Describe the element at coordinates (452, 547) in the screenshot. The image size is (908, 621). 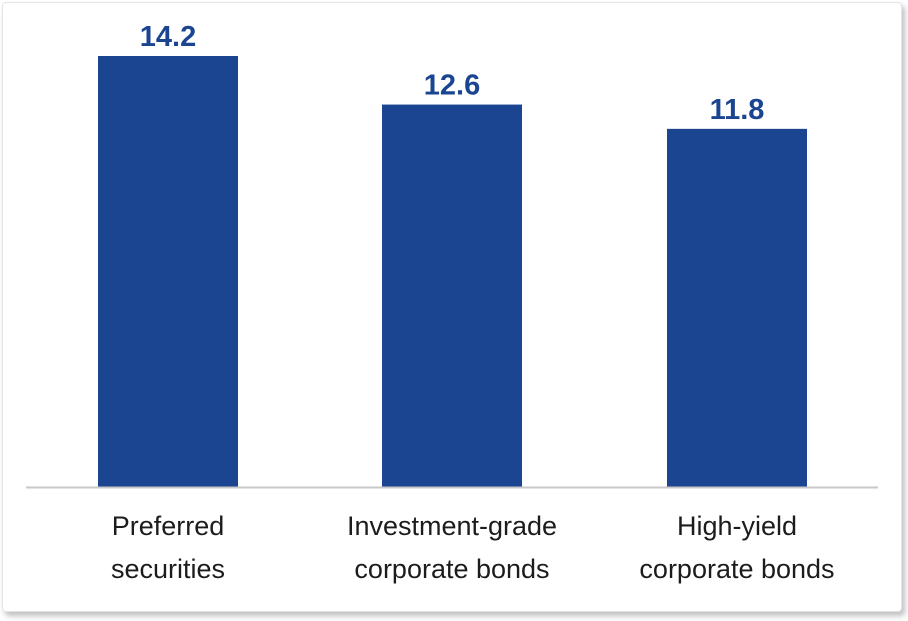
I see `category-label-2: Investment-grade corporate bonds` at that location.